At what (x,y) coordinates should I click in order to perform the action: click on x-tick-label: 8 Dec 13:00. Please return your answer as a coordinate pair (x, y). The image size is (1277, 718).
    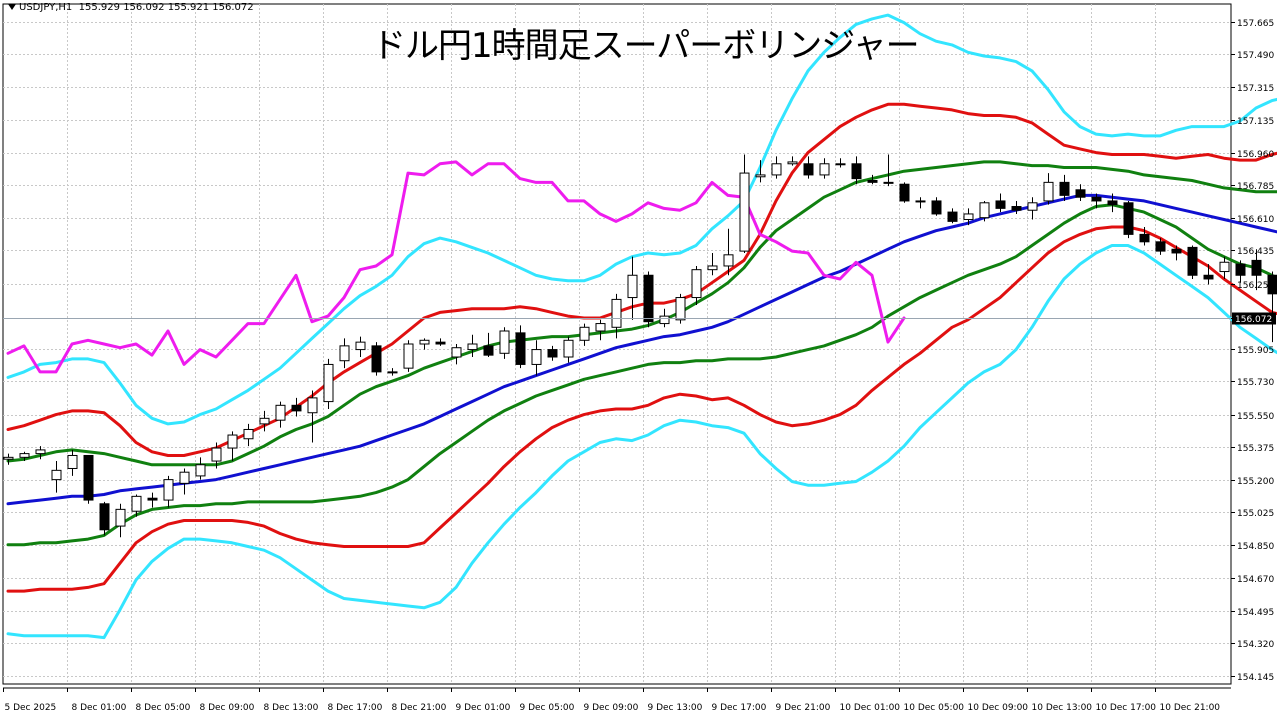
    Looking at the image, I should click on (291, 708).